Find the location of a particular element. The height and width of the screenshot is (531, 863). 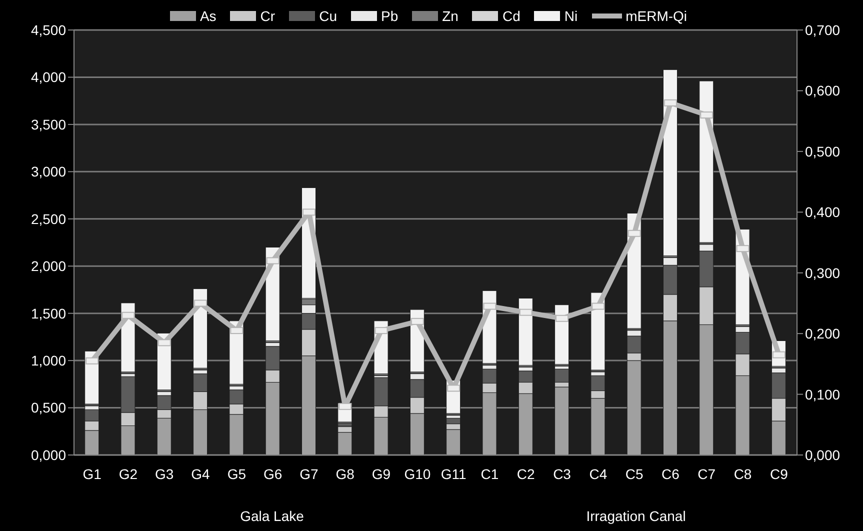

y-tick-label: 0,000 is located at coordinates (48, 454).